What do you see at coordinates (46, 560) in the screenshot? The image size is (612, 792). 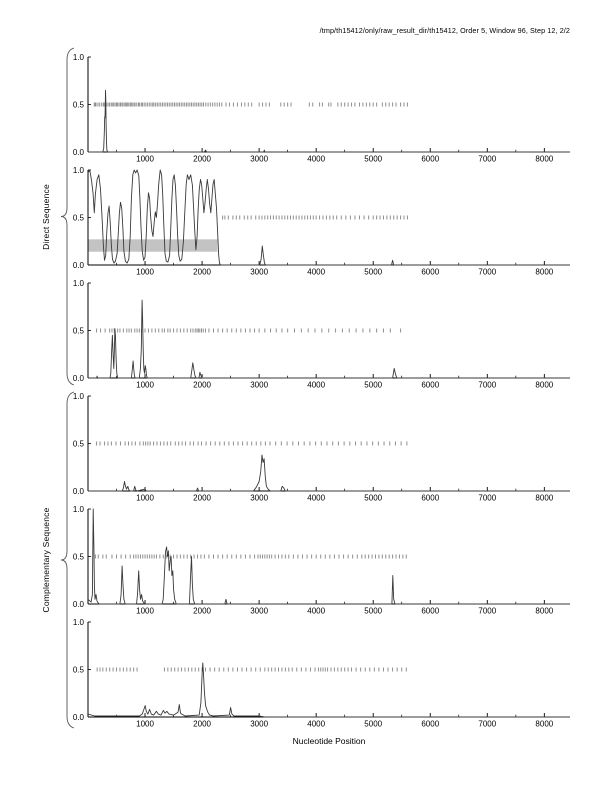 I see `complementary-sequence-axis-label: Complementary Sequence` at bounding box center [46, 560].